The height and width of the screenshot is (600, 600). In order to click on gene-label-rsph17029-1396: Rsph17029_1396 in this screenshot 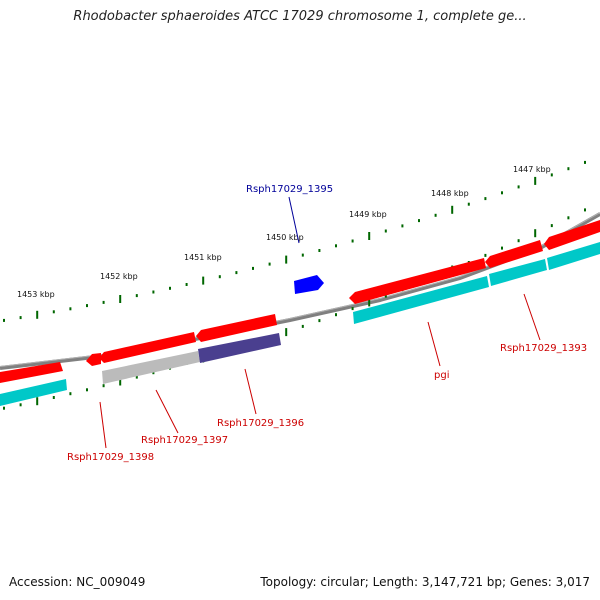, I will do `click(260, 423)`.